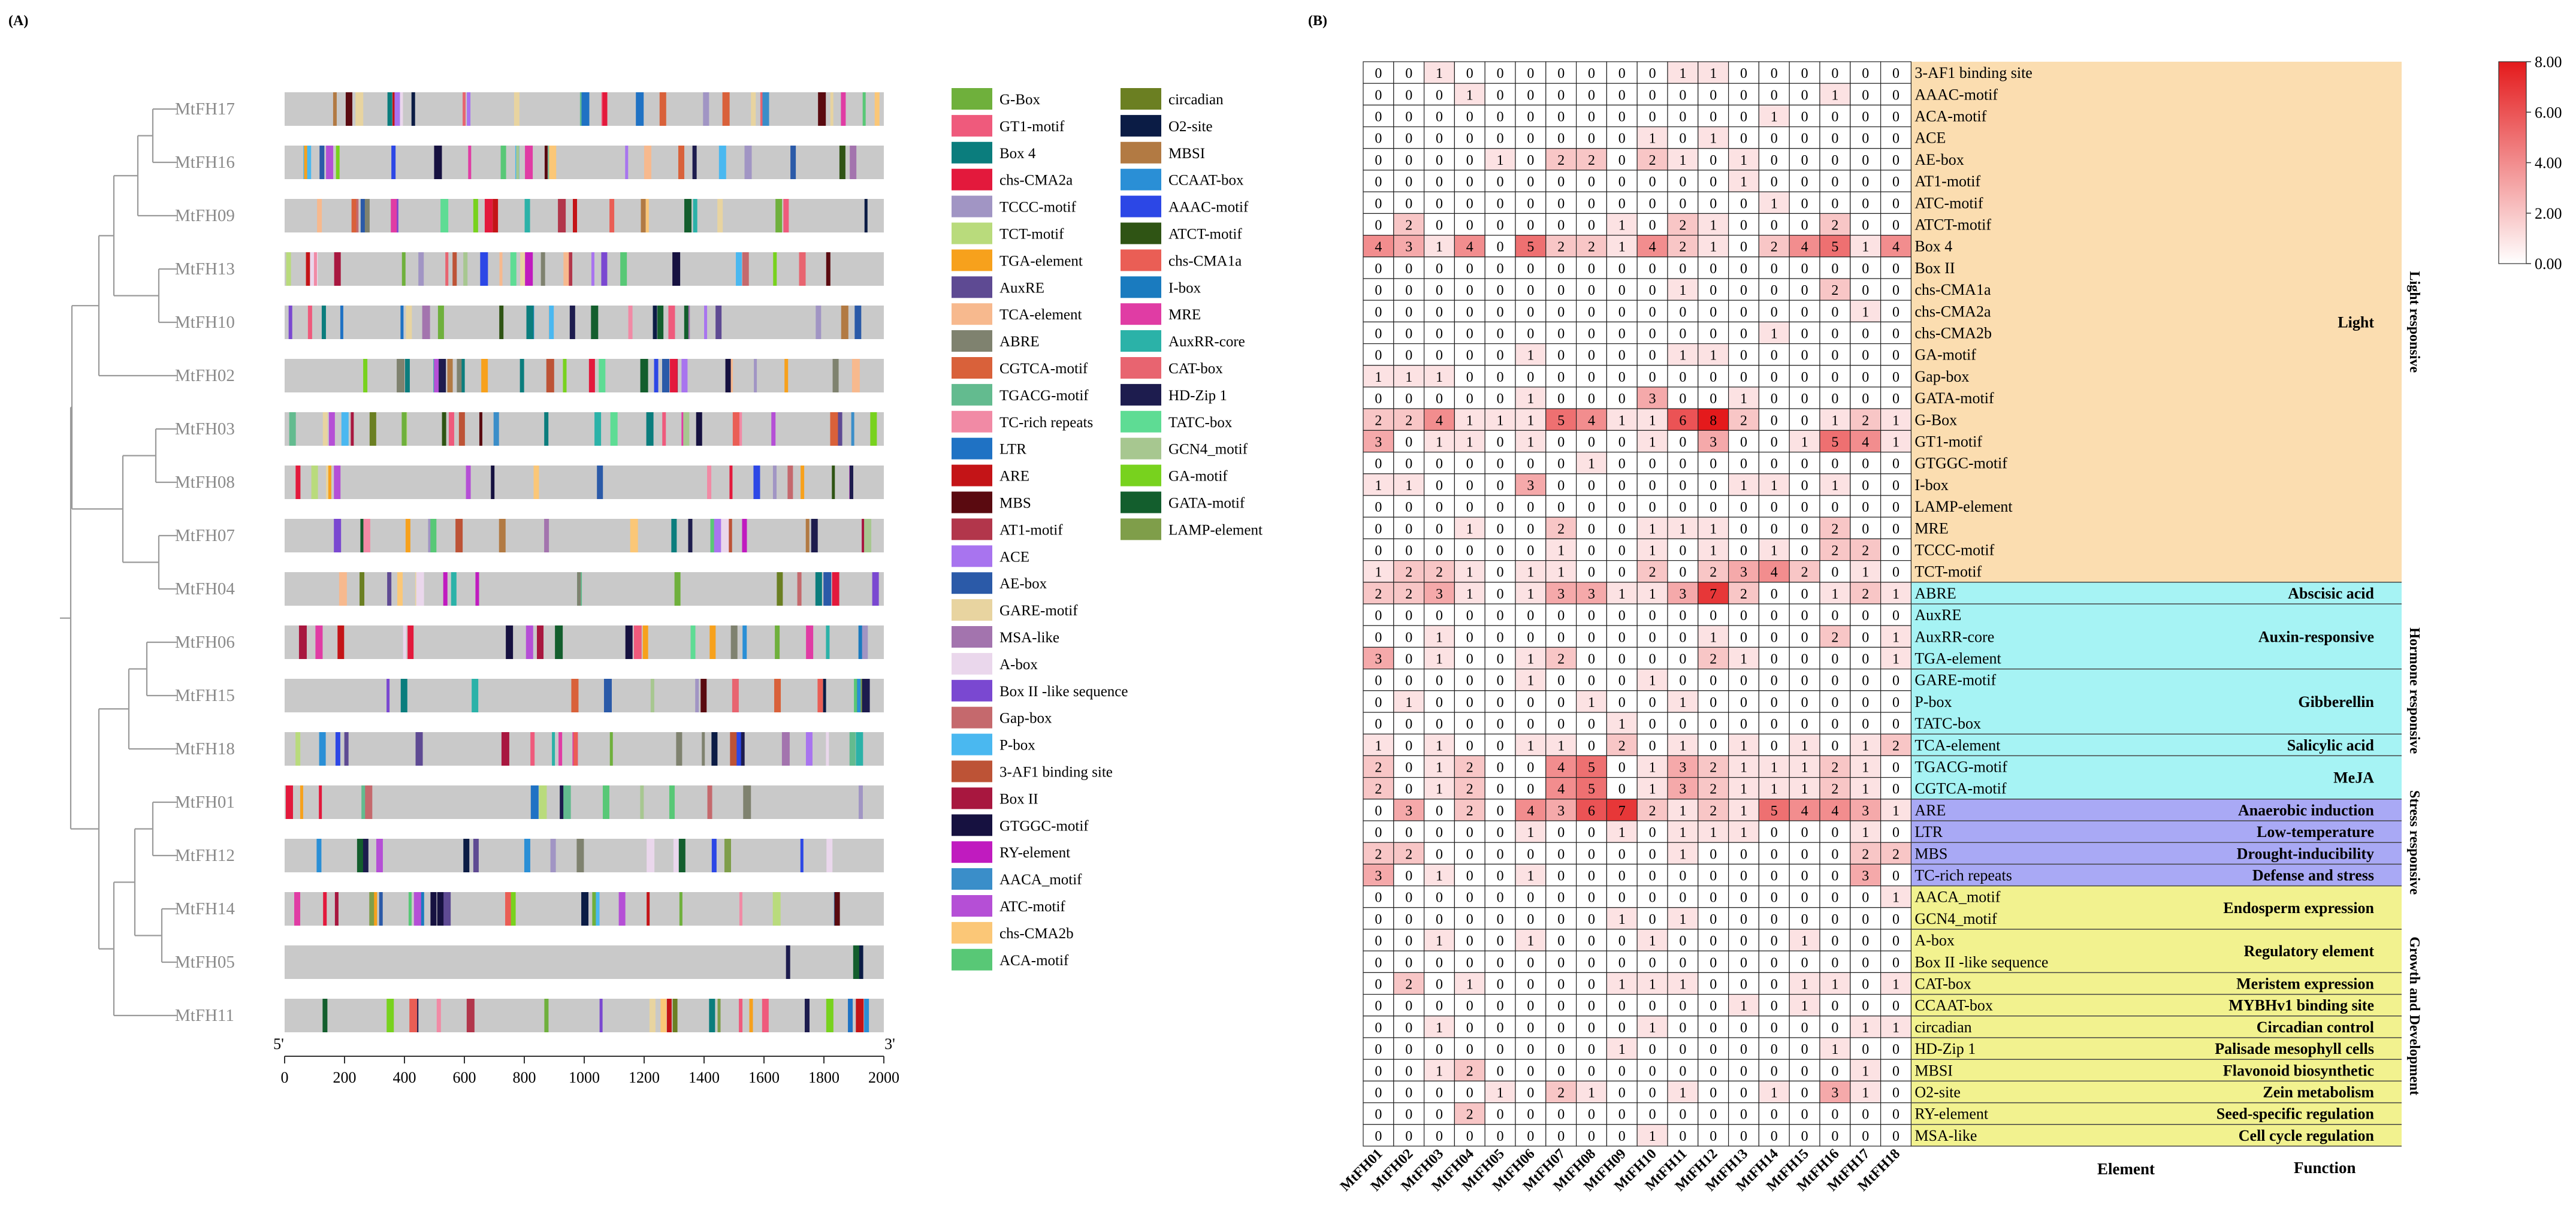  Describe the element at coordinates (1185, 288) in the screenshot. I see `legend-label: I-box` at that location.